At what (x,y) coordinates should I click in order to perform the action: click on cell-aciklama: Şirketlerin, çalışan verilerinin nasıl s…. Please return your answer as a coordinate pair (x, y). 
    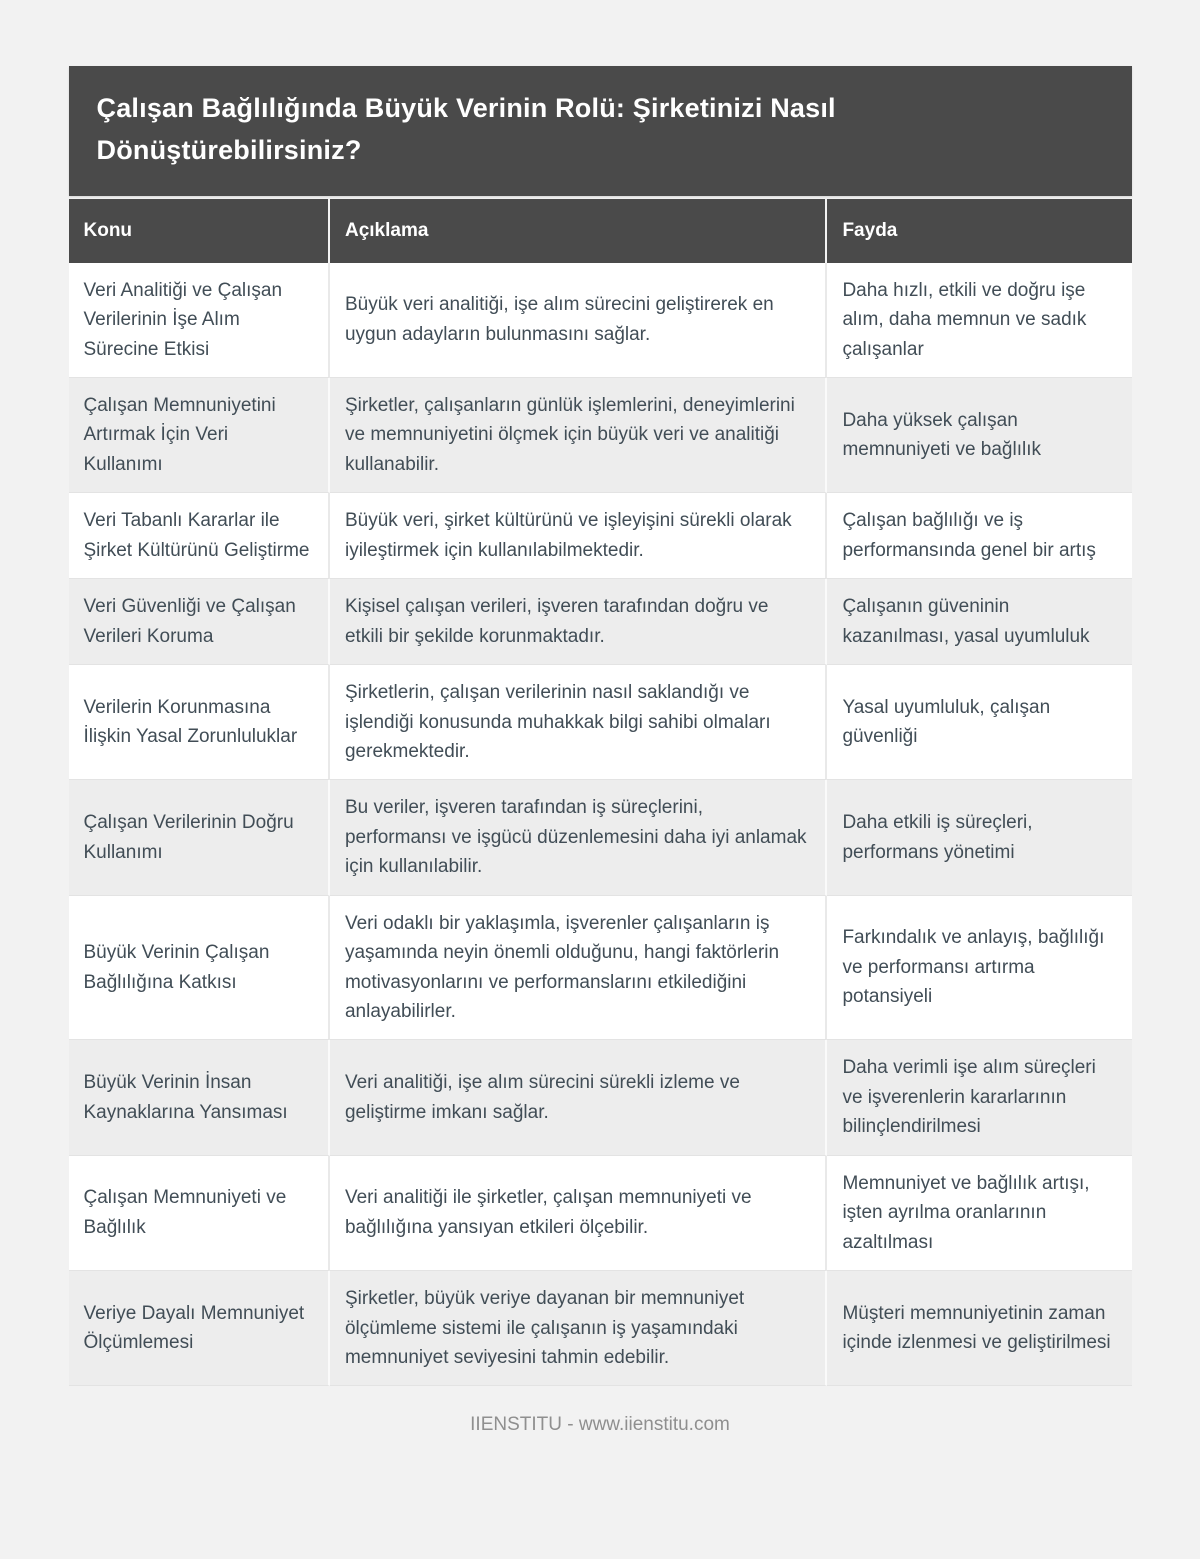
    Looking at the image, I should click on (578, 723).